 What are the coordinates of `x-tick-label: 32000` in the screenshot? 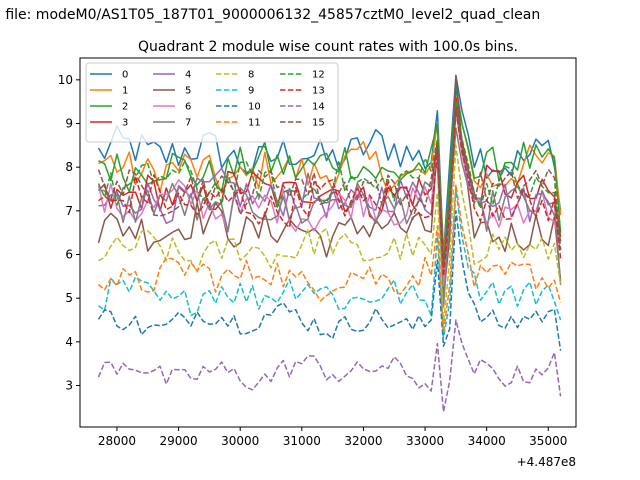 It's located at (363, 441).